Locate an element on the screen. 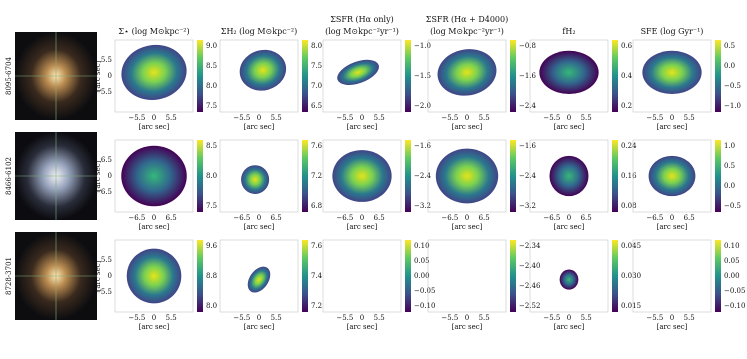 This screenshot has width=747, height=359. colorbar-tick-label: 7.0 is located at coordinates (316, 86).